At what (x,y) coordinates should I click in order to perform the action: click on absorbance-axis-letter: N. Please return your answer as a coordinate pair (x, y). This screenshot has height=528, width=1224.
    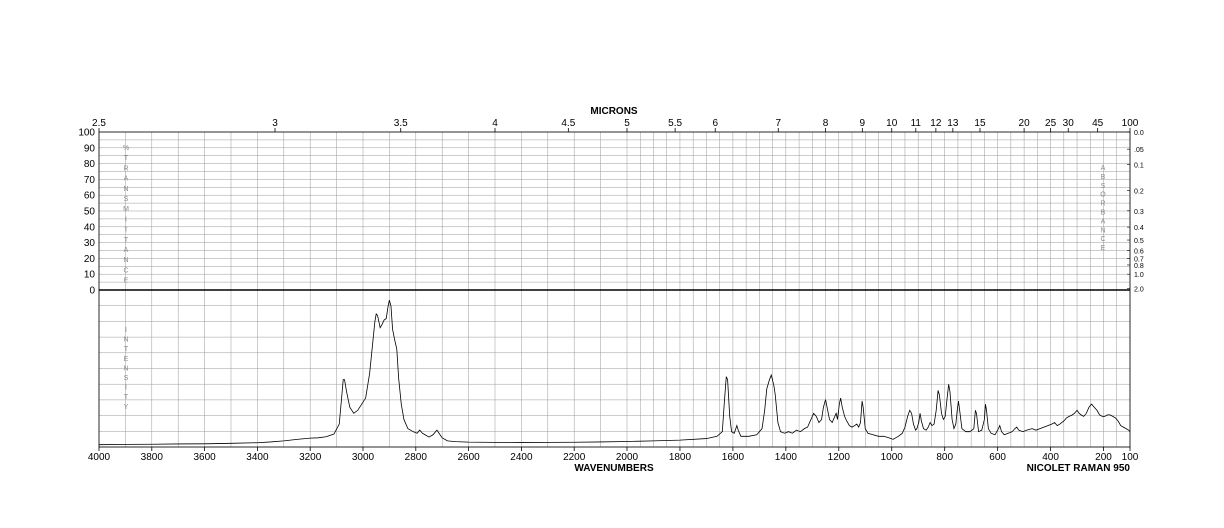
    Looking at the image, I should click on (1102, 230).